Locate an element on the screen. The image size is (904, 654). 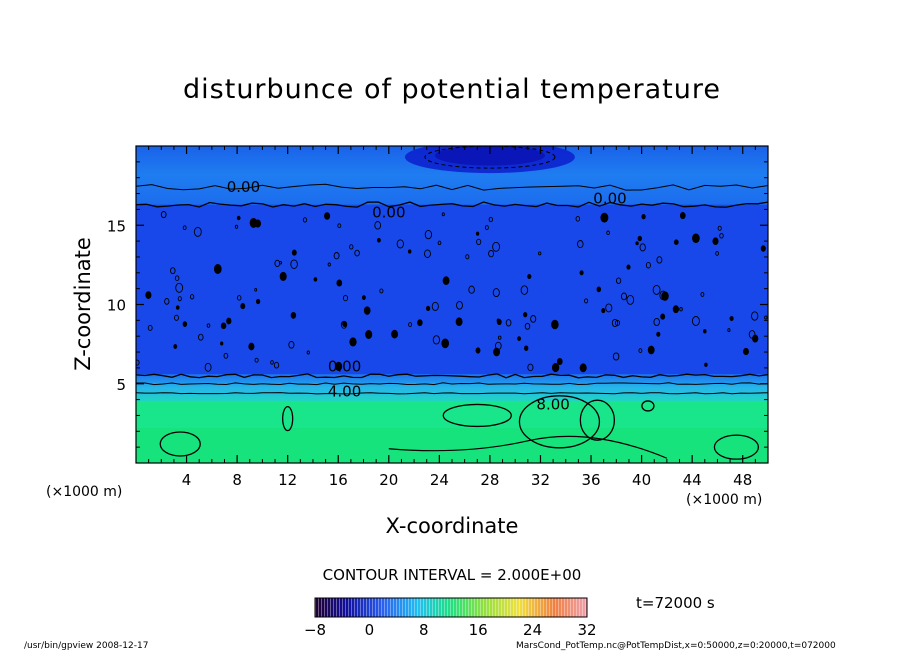
y-tick-label-10: 10 is located at coordinates (116, 306).